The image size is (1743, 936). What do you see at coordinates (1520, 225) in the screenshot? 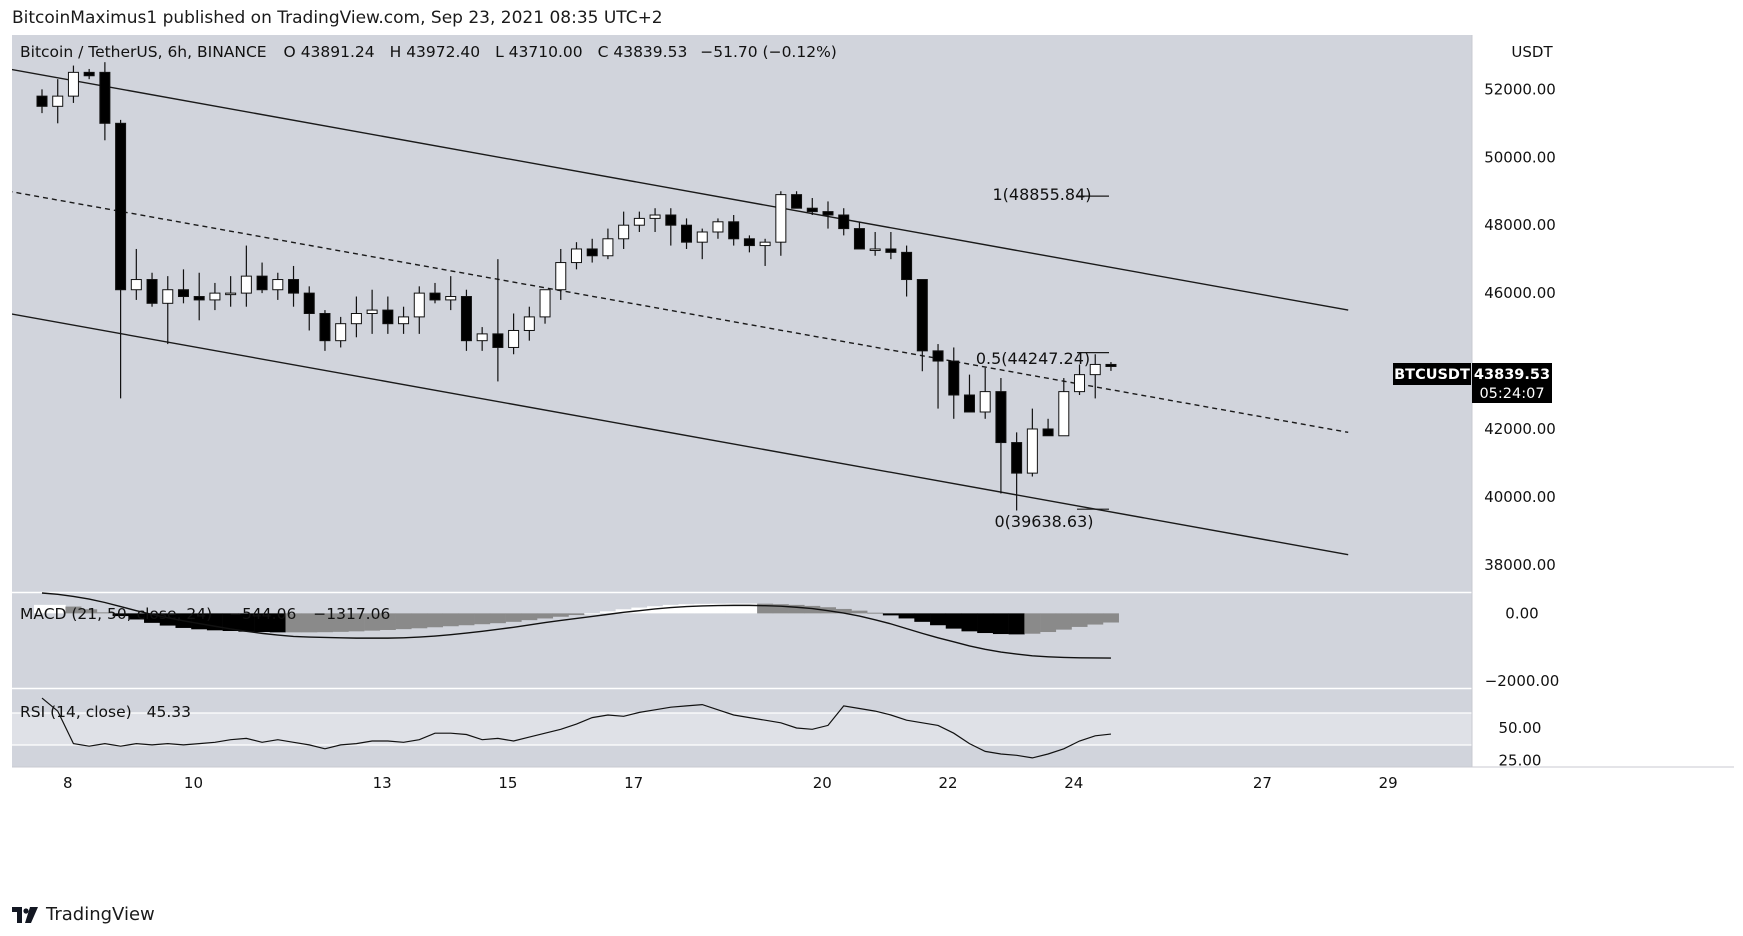
I see `price-tick-label: 48000.00` at bounding box center [1520, 225].